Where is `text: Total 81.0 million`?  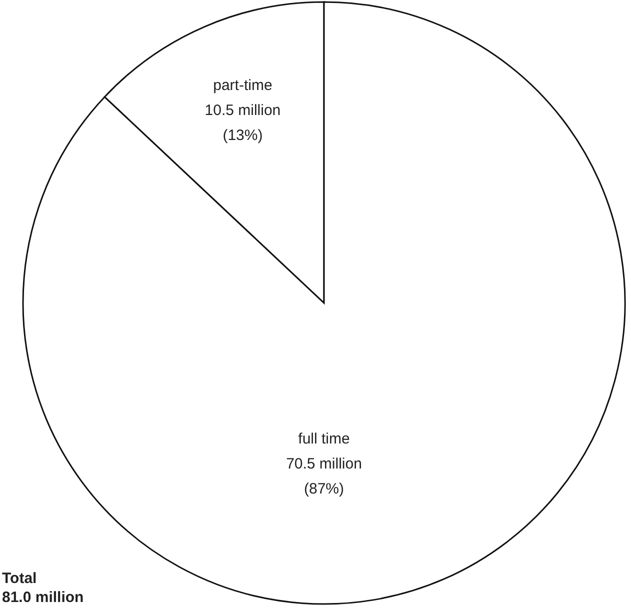
text: Total 81.0 million is located at coordinates (43, 588).